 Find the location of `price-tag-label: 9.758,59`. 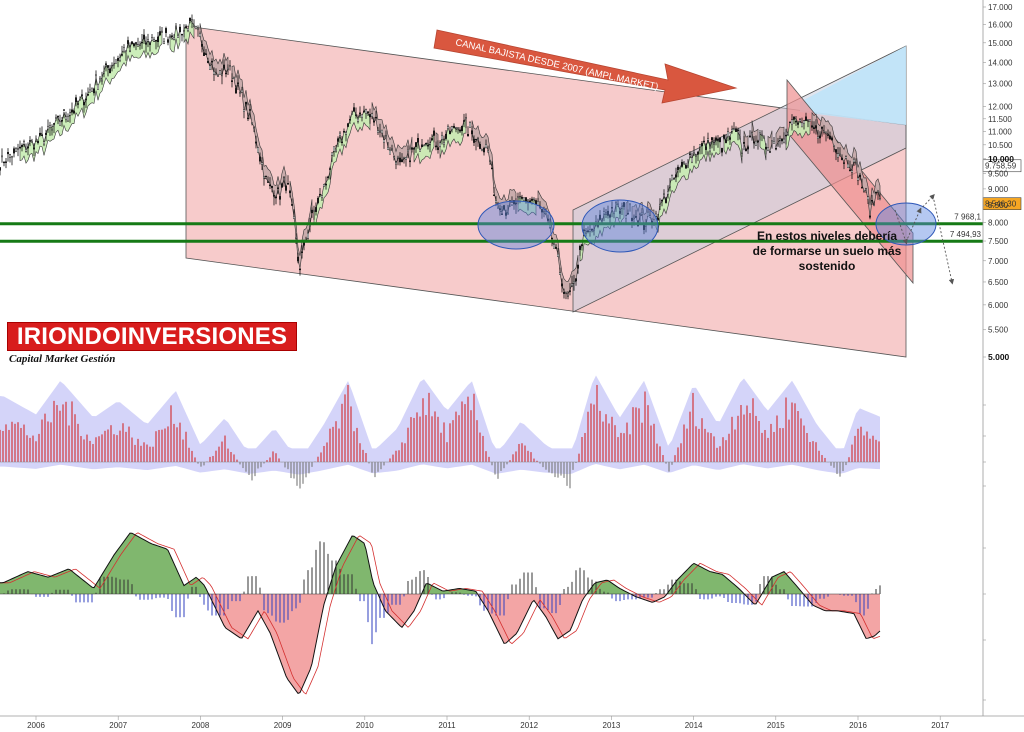

price-tag-label: 9.758,59 is located at coordinates (1001, 166).